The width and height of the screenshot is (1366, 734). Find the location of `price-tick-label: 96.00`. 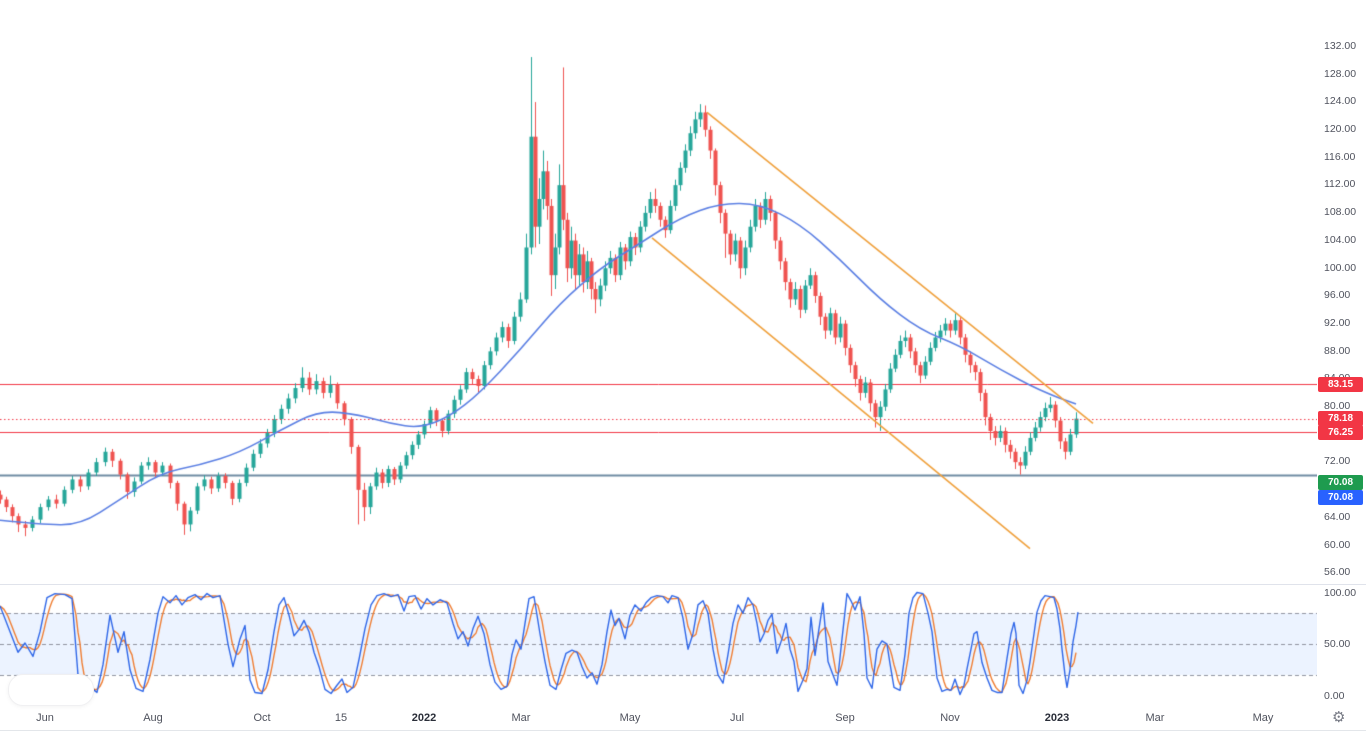

price-tick-label: 96.00 is located at coordinates (1337, 295).